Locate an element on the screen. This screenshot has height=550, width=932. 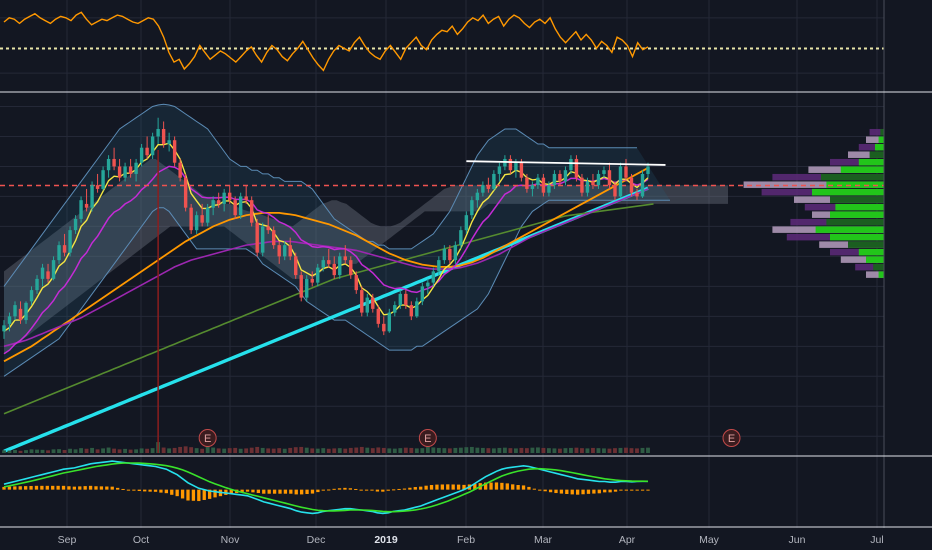
macd-histogram is located at coordinates (326, 492).